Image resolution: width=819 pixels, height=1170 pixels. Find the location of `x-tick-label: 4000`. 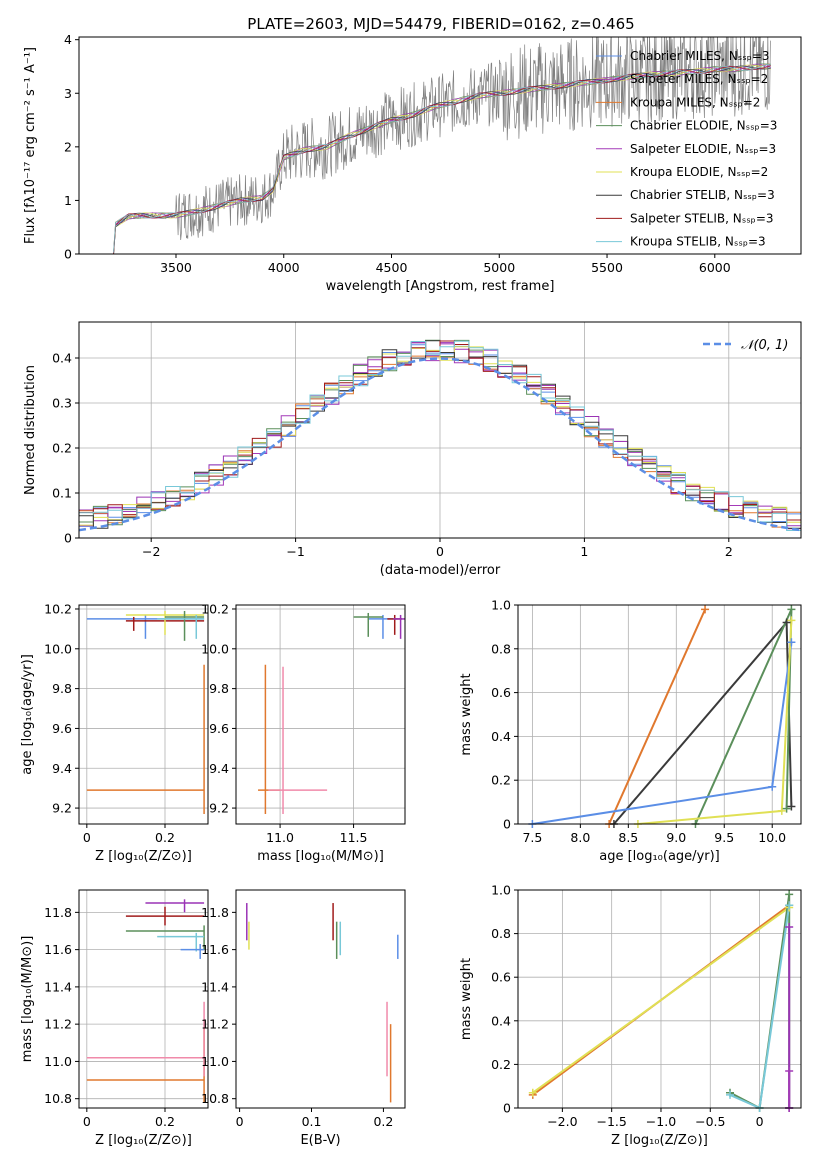

x-tick-label: 4000 is located at coordinates (284, 267).